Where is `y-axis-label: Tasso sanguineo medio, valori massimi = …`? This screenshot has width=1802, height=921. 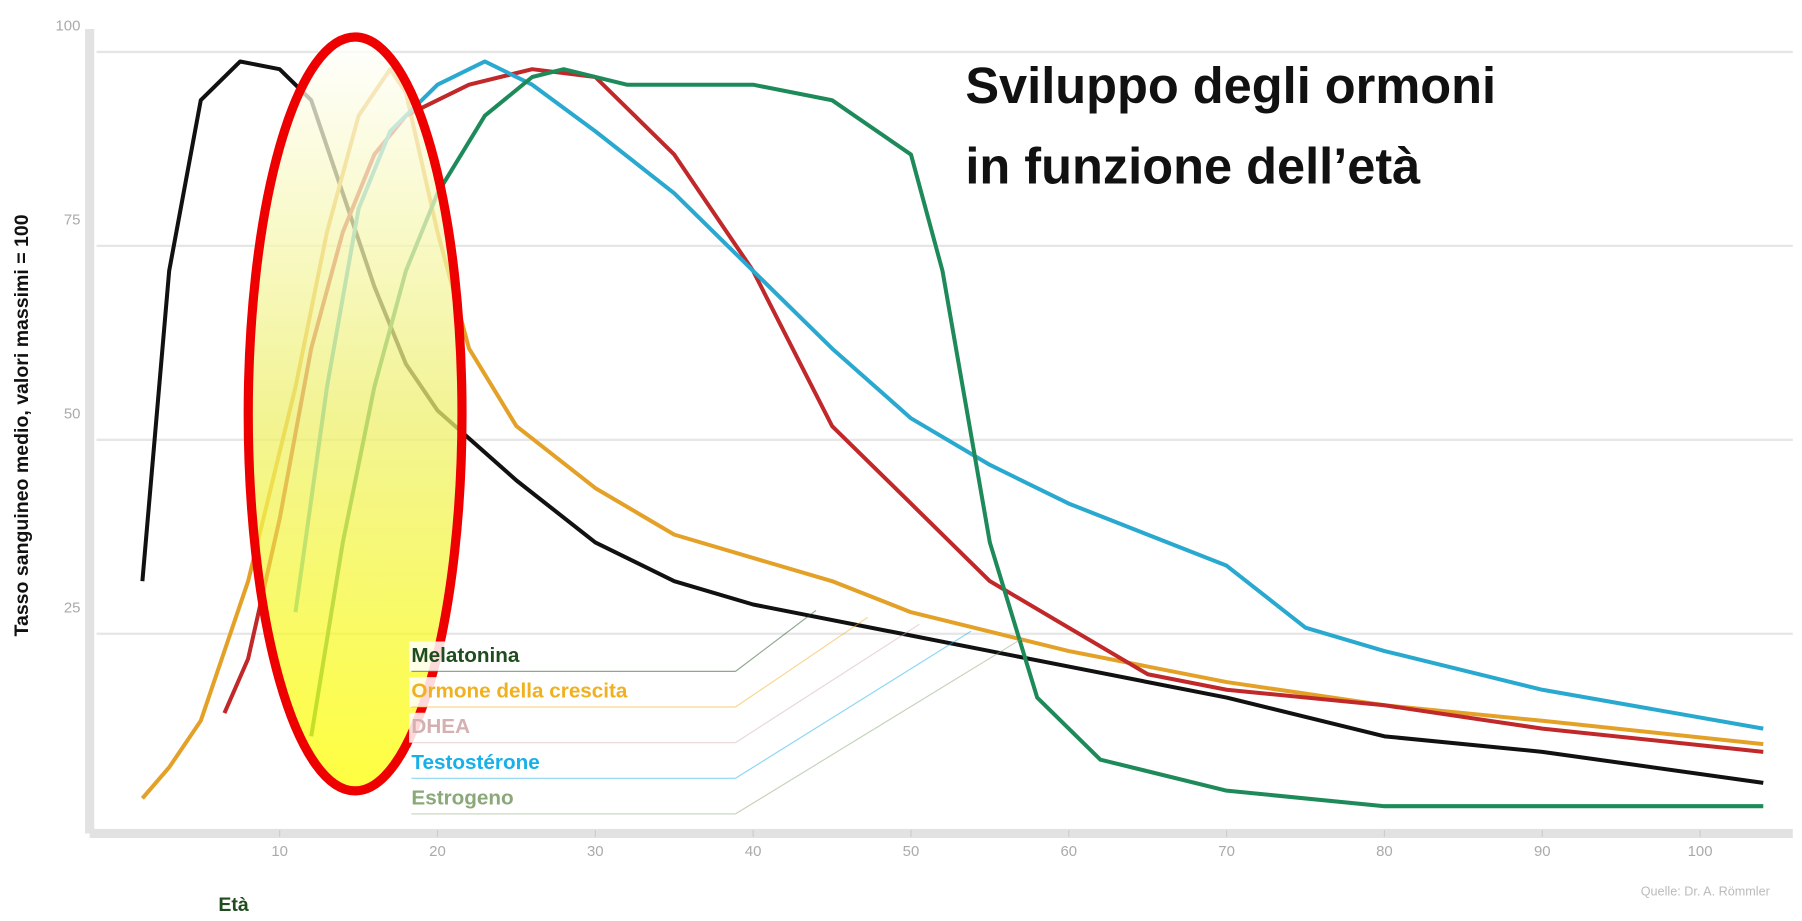 y-axis-label: Tasso sanguineo medio, valori massimi = … is located at coordinates (22, 425).